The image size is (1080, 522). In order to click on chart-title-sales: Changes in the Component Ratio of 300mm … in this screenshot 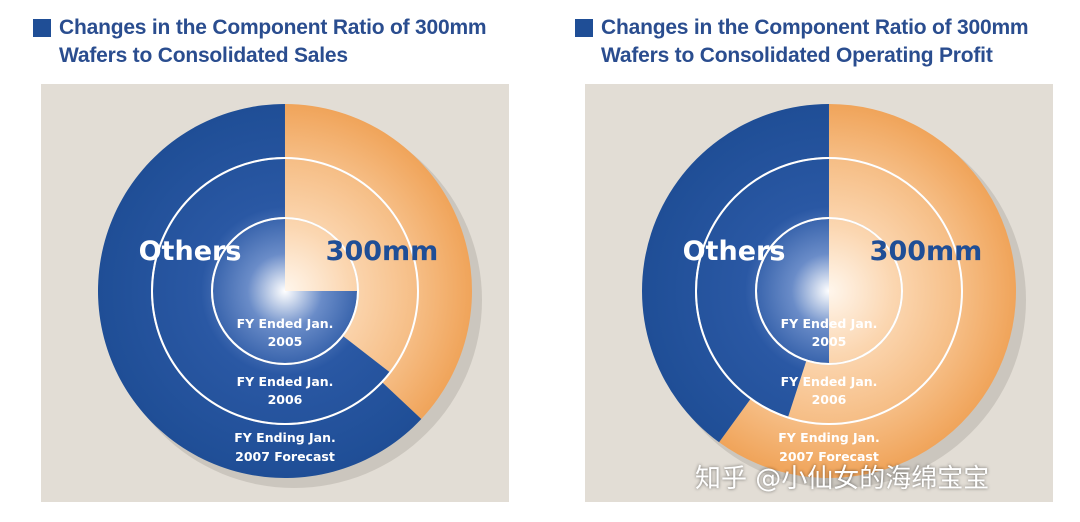, I will do `click(260, 42)`.